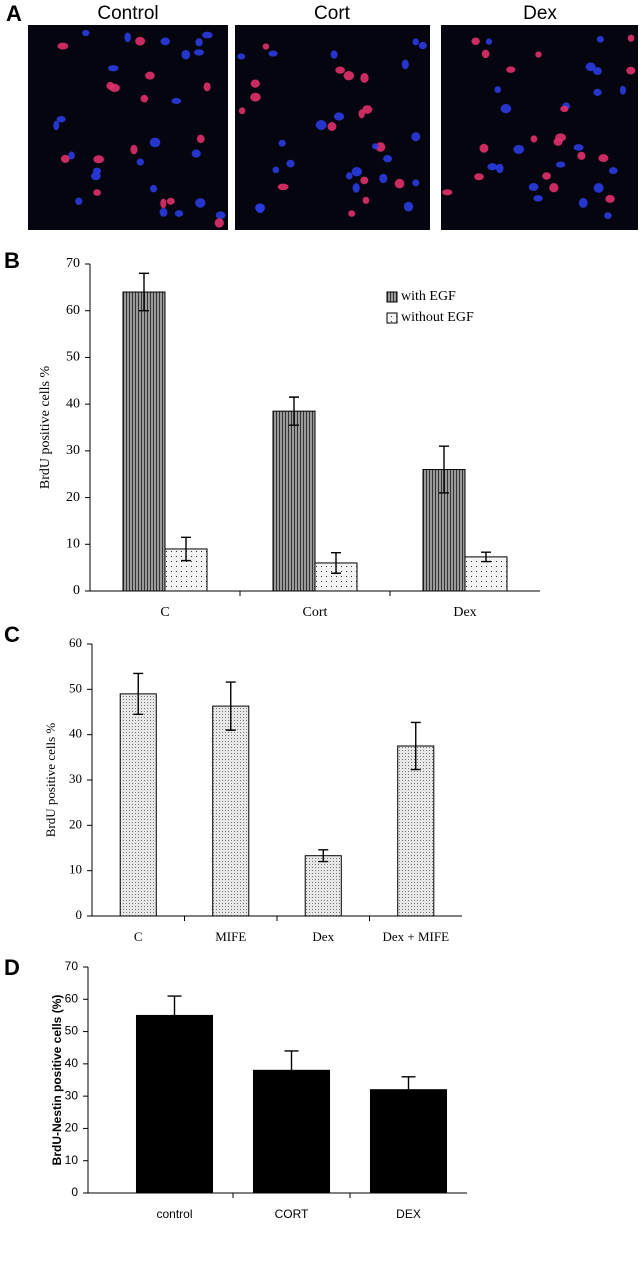 The width and height of the screenshot is (640, 1280). What do you see at coordinates (408, 1214) in the screenshot?
I see `x-tick-label: DEX` at bounding box center [408, 1214].